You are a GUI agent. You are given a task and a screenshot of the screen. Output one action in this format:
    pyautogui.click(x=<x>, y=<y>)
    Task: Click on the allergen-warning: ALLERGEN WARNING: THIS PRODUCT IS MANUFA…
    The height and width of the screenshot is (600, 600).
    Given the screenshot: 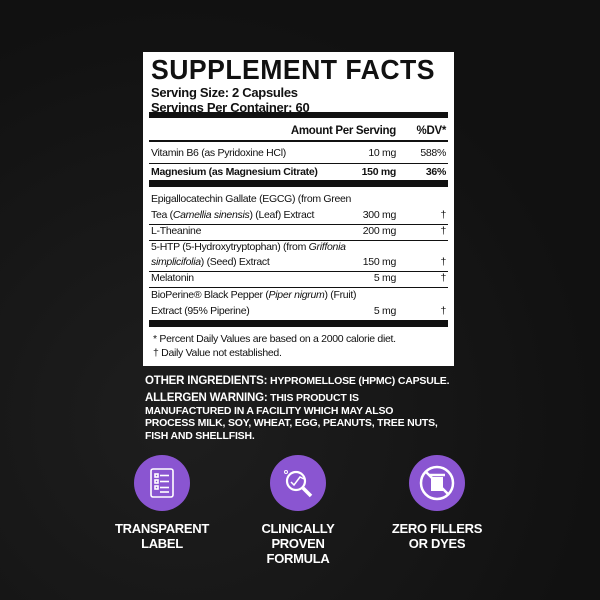 What is the action you would take?
    pyautogui.click(x=295, y=417)
    